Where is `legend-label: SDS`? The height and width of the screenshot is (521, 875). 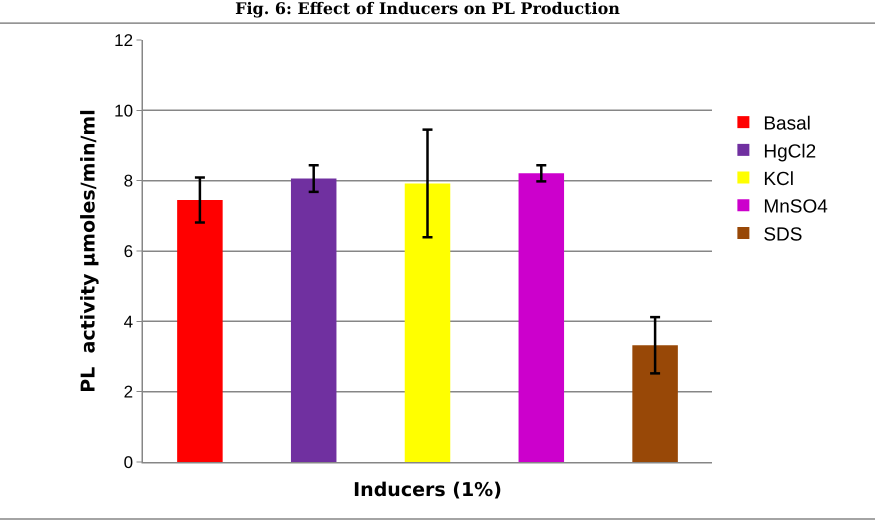 legend-label: SDS is located at coordinates (782, 235).